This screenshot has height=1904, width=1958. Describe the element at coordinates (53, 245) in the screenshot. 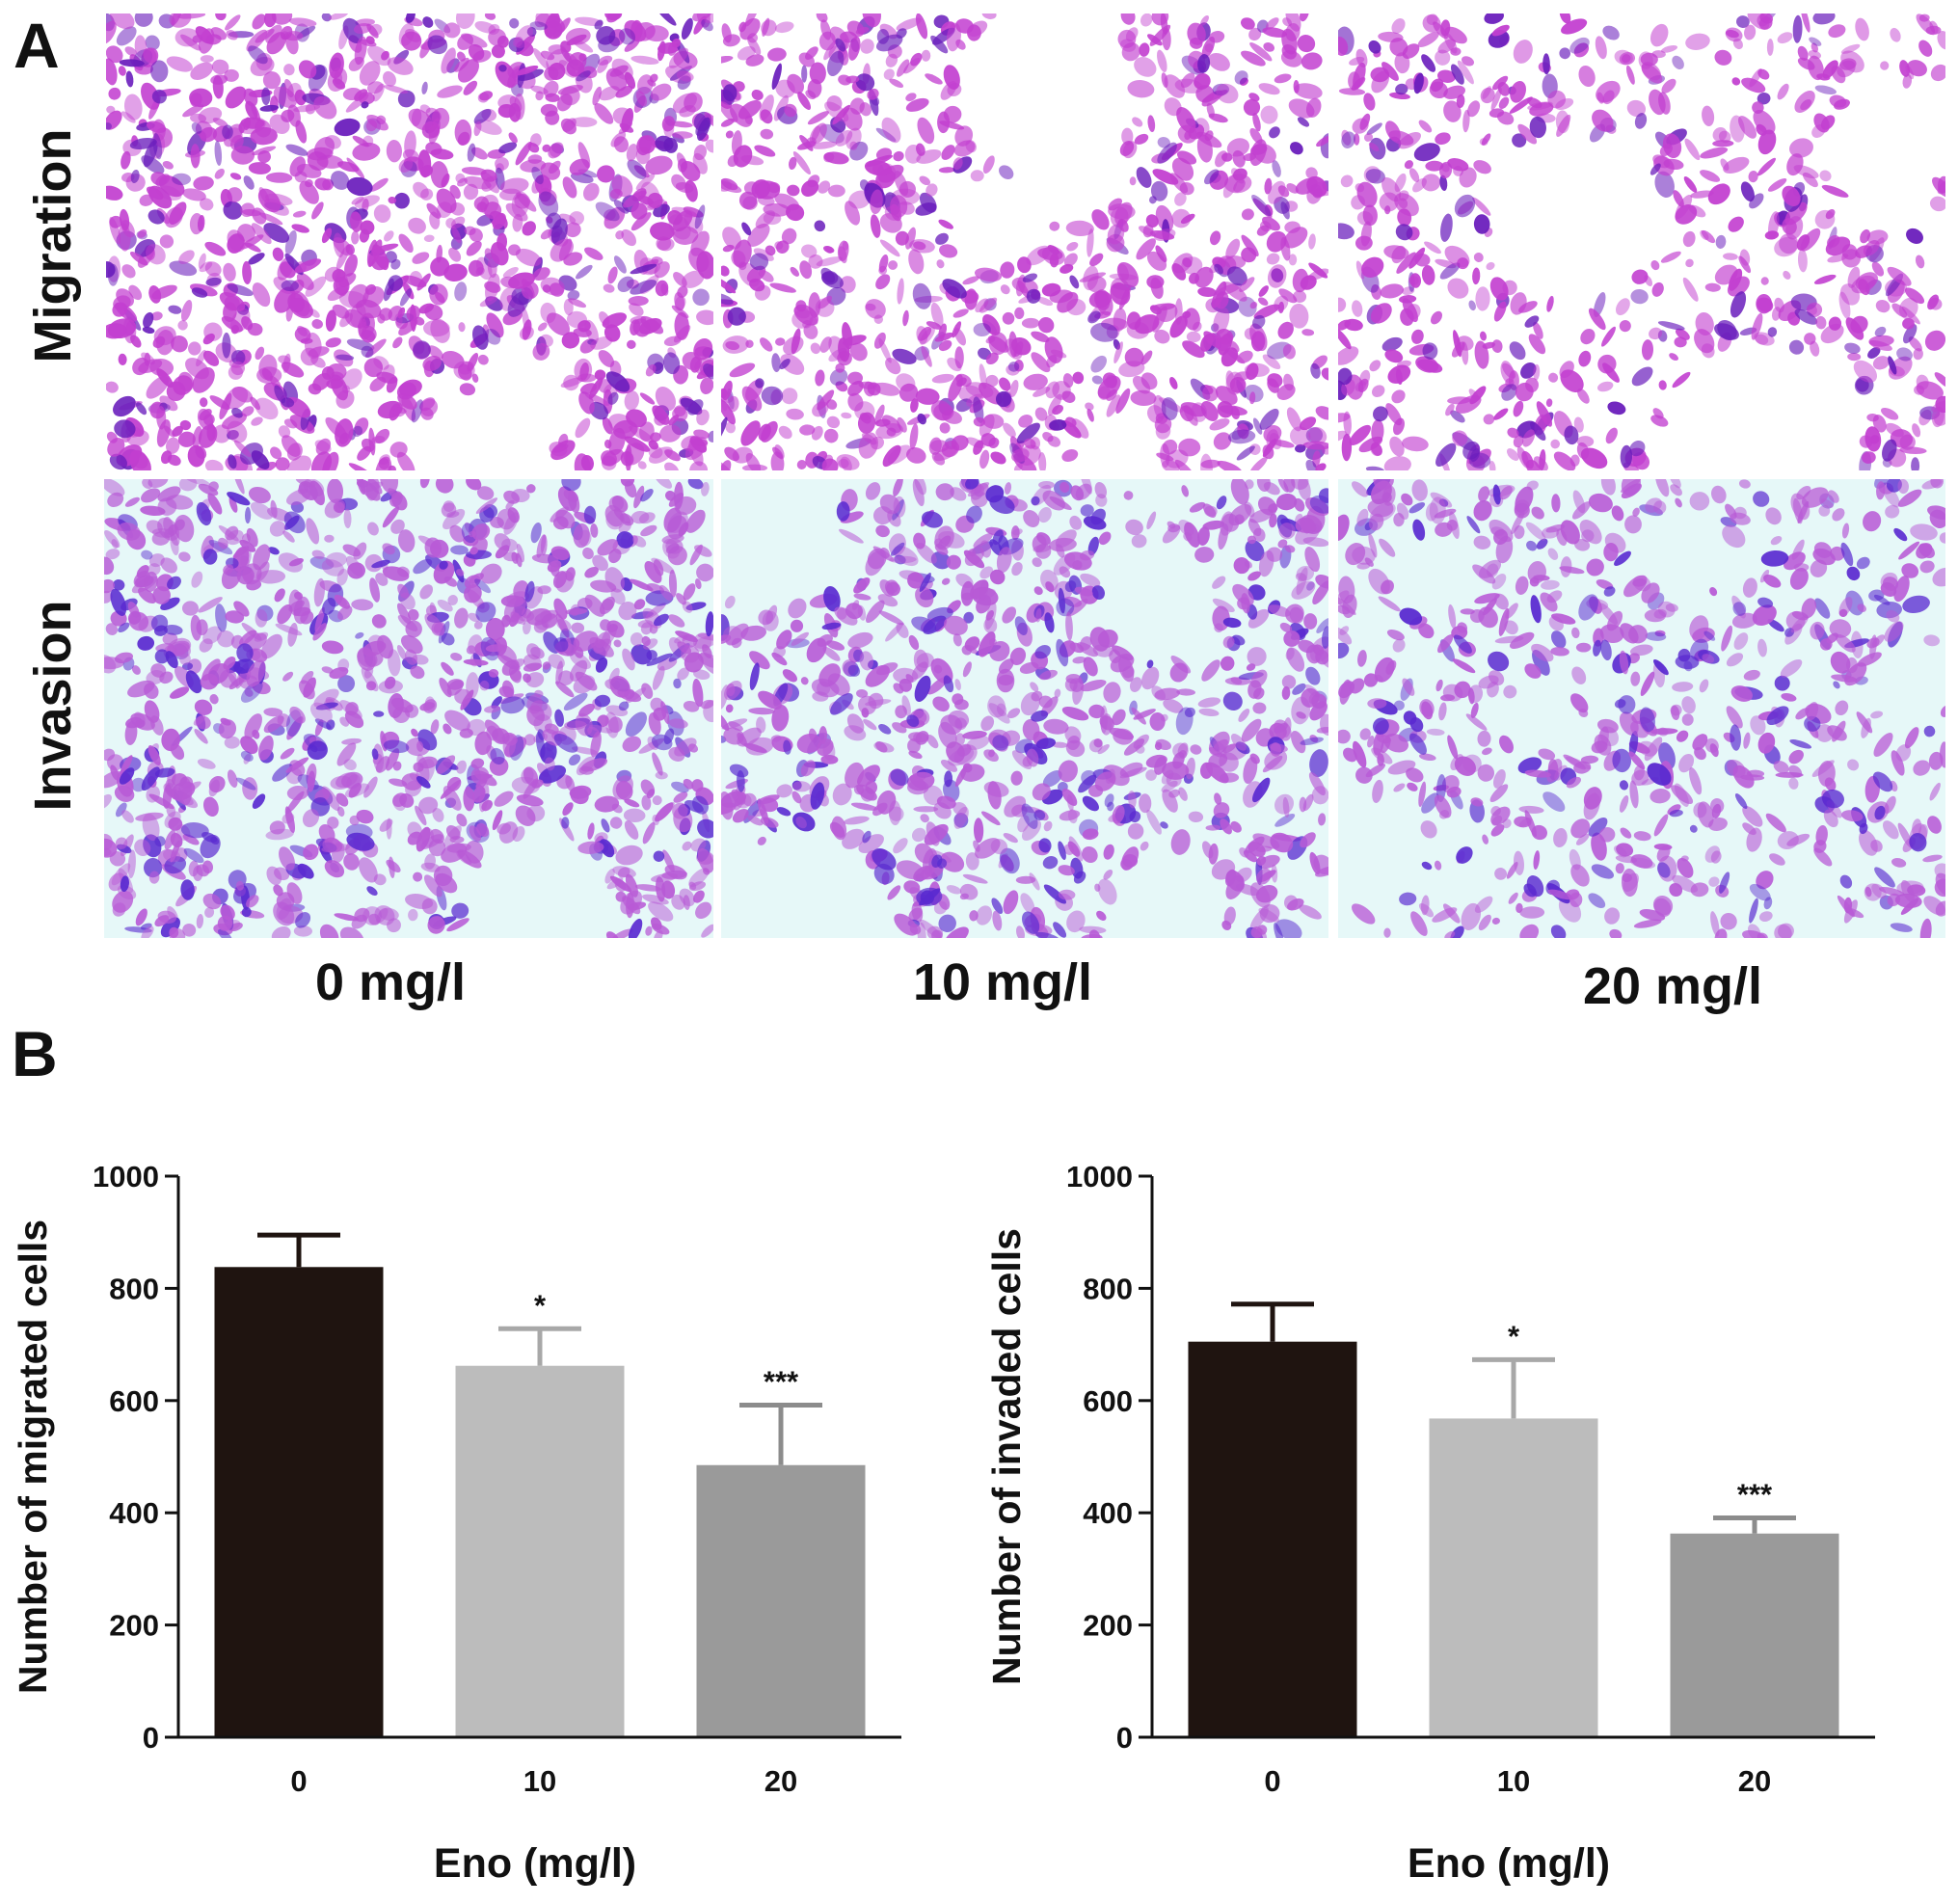

I see `row-label-migration: Migration` at that location.